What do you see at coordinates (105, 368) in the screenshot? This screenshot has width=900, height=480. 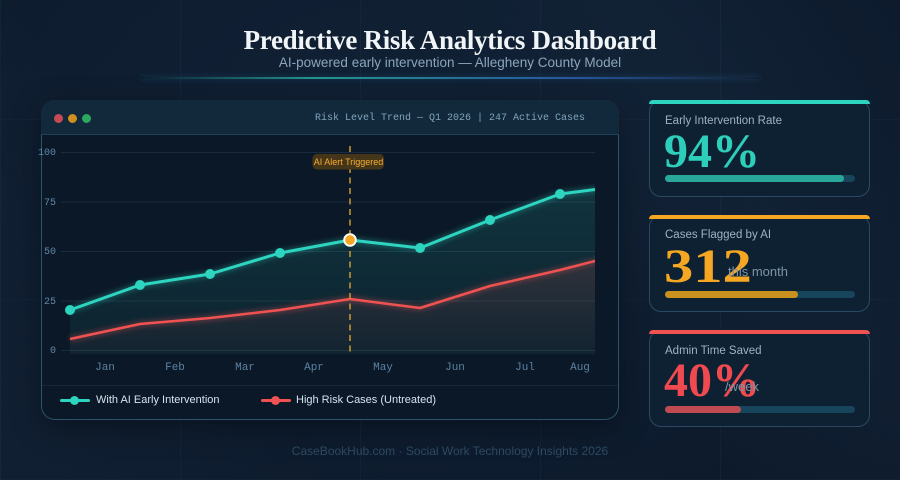 I see `svg-text: Jan` at bounding box center [105, 368].